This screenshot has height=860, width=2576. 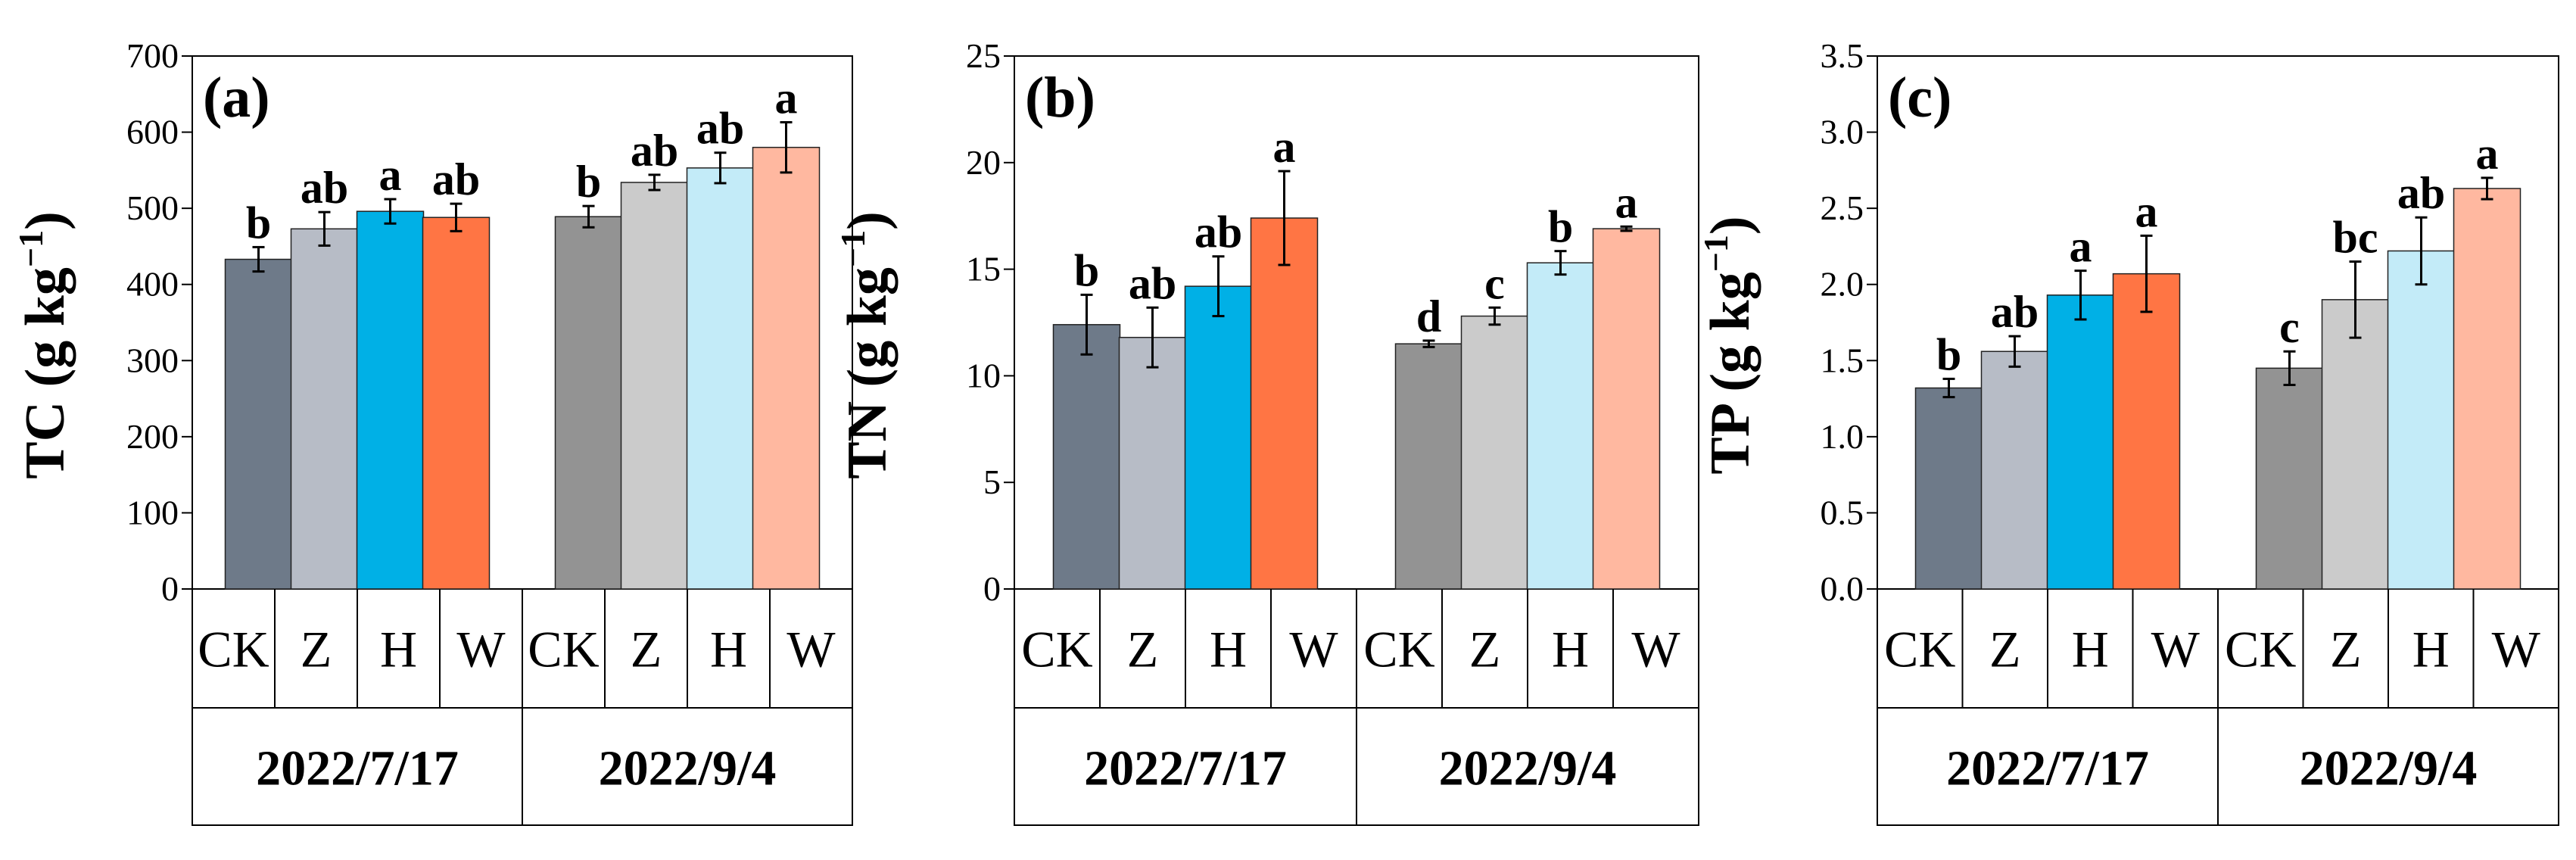 I want to click on panel-label: (c), so click(x=1919, y=97).